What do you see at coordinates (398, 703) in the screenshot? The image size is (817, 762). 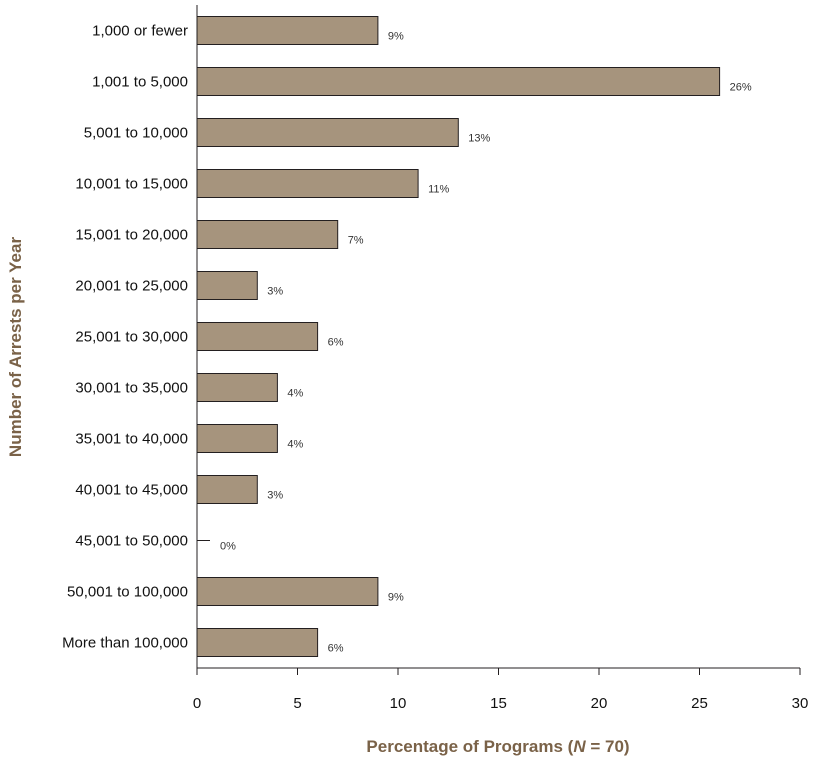 I see `x-tick-label: 10` at bounding box center [398, 703].